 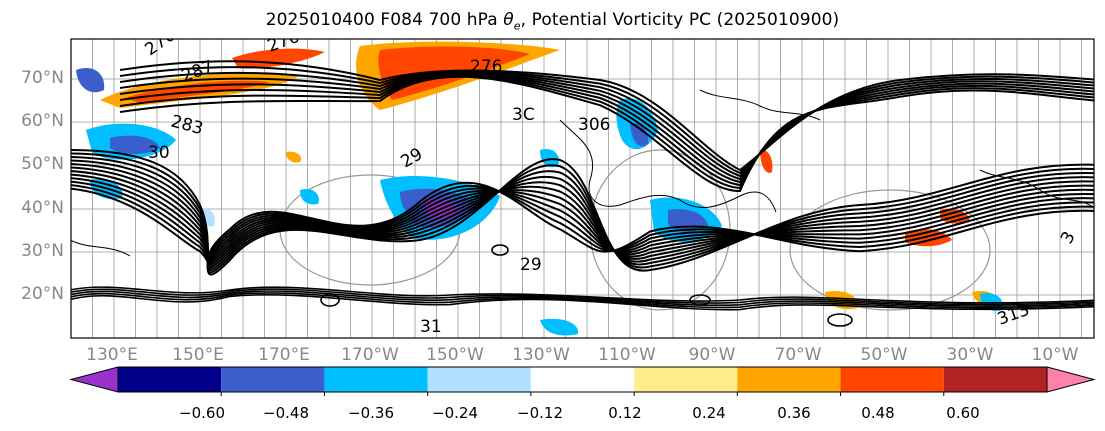 What do you see at coordinates (1071, 379) in the screenshot?
I see `colorbar-extend-high` at bounding box center [1071, 379].